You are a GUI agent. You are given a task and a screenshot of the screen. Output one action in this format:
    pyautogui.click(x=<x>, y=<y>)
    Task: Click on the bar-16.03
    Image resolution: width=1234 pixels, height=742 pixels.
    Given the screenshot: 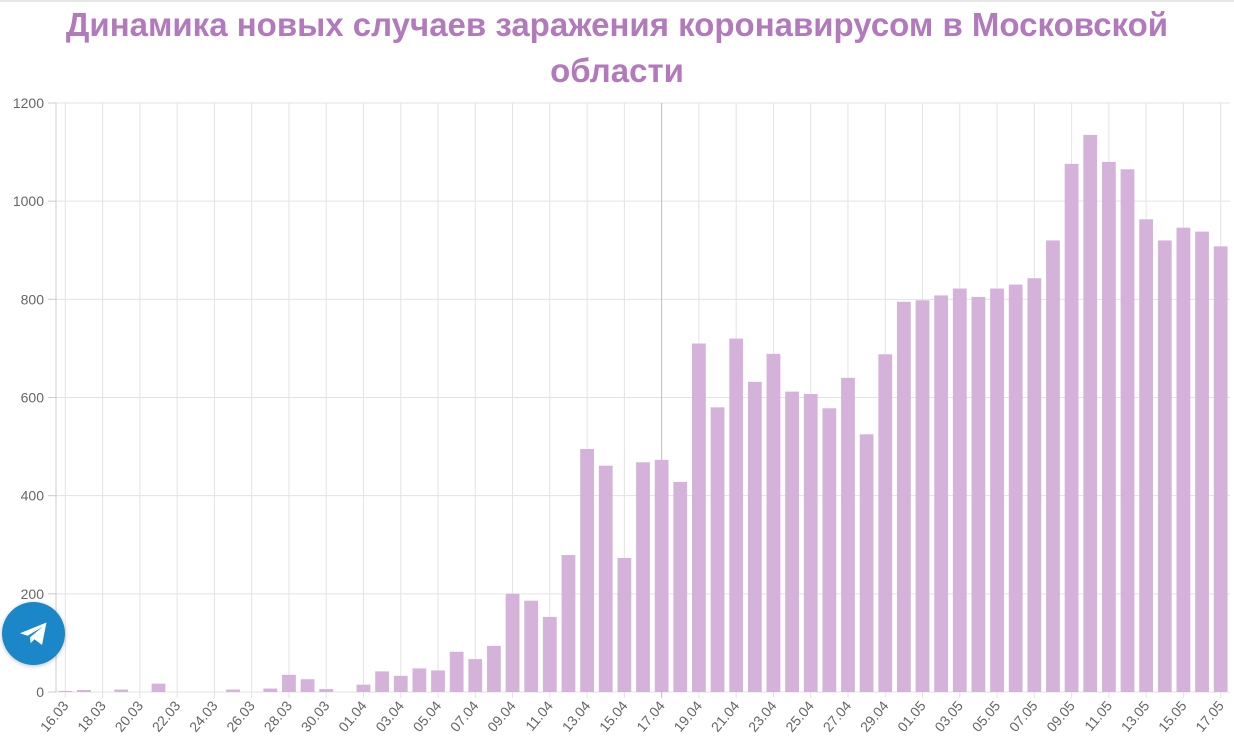 What is the action you would take?
    pyautogui.click(x=65, y=691)
    